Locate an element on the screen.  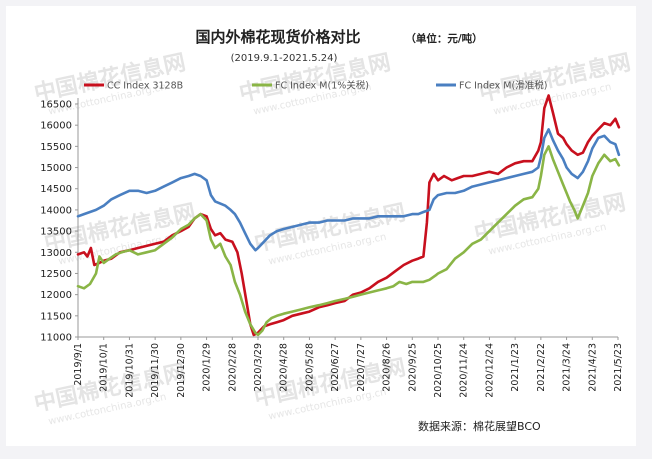
x-tick-label: 2021/3/24 is located at coordinates (567, 367).